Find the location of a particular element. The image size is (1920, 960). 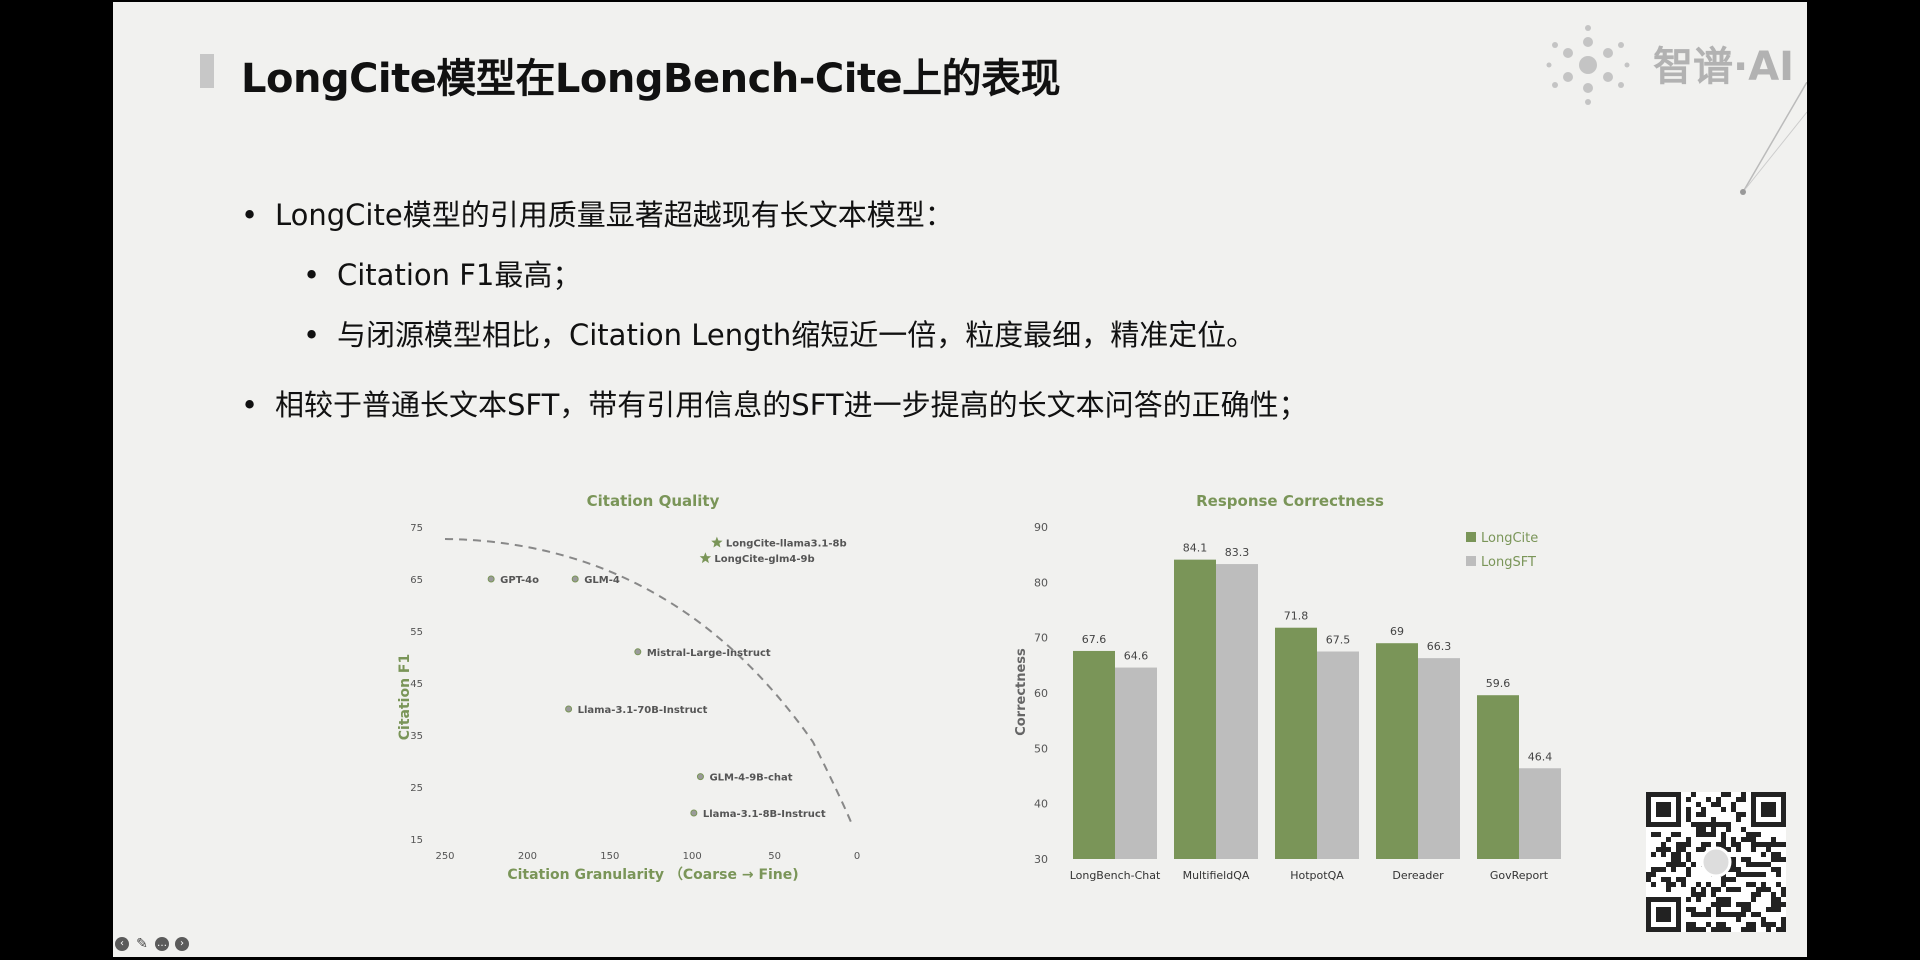

frontier-curve is located at coordinates (649, 683).